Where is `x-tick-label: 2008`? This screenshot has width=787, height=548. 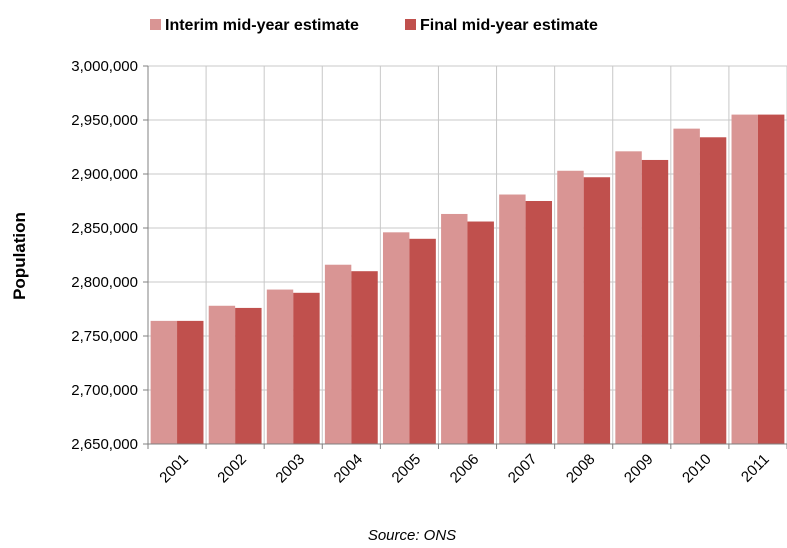
x-tick-label: 2008 is located at coordinates (581, 469).